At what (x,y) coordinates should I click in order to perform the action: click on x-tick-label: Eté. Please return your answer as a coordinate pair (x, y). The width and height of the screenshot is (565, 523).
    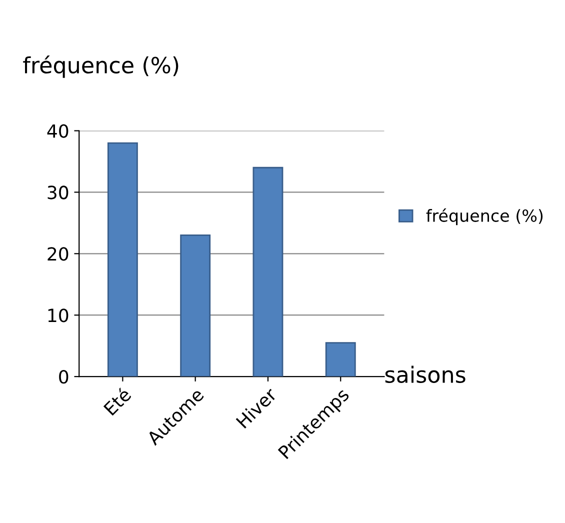
    Looking at the image, I should click on (117, 401).